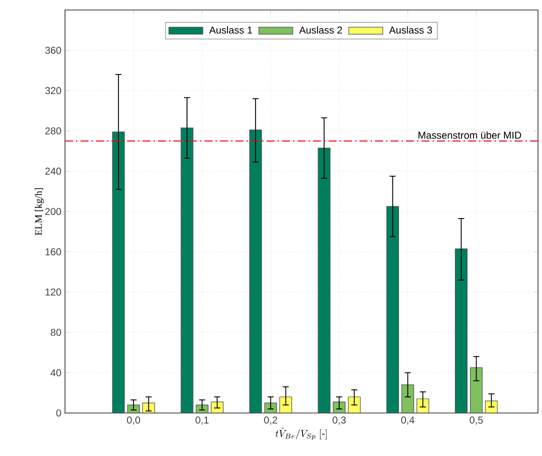 This screenshot has height=456, width=542. Describe the element at coordinates (470, 135) in the screenshot. I see `ref-line-label: Massenstrom über MID` at that location.